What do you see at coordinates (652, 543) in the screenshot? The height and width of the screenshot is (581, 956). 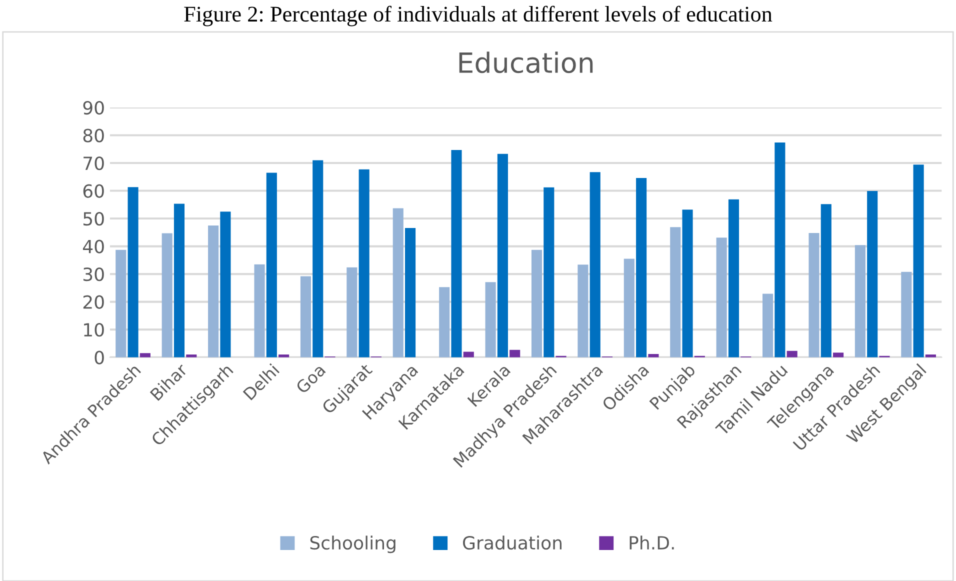 I see `legend-label: Ph.D.` at bounding box center [652, 543].